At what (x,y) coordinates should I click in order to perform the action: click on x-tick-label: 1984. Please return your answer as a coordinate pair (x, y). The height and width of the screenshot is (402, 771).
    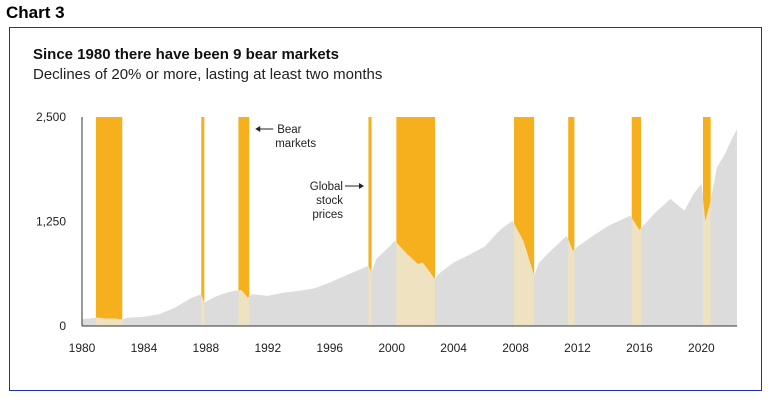
    Looking at the image, I should click on (144, 348).